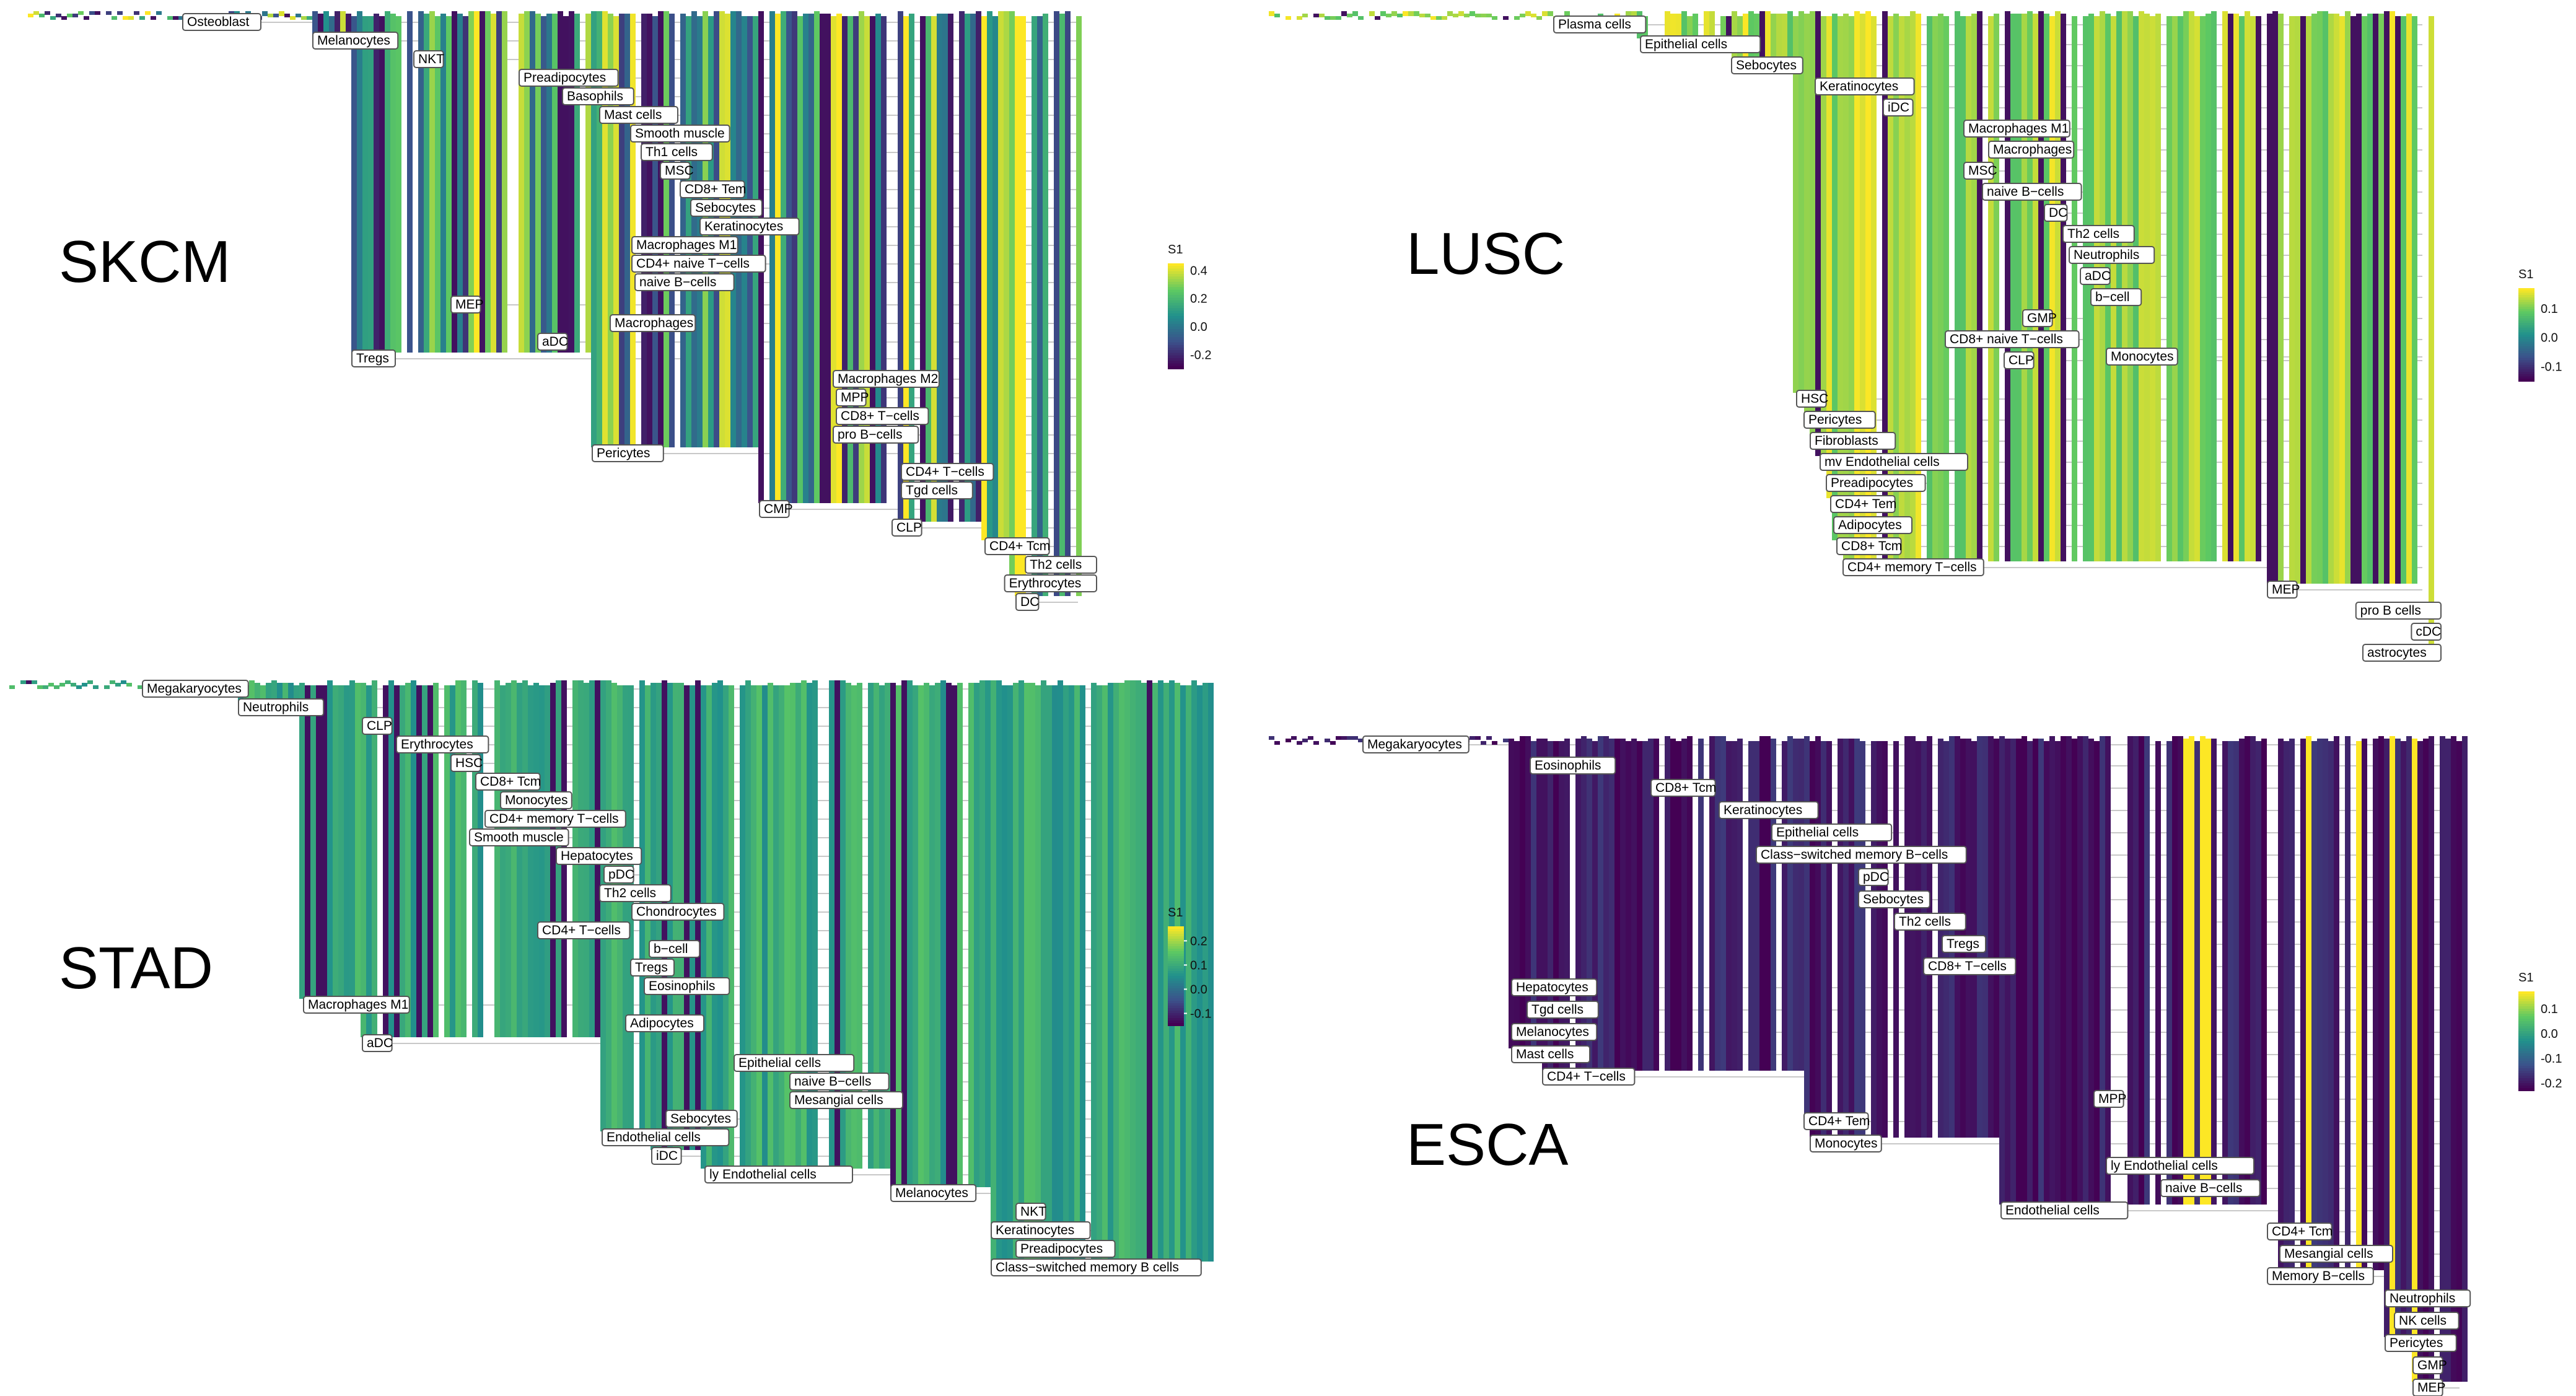 Image resolution: width=2576 pixels, height=1396 pixels. Describe the element at coordinates (2421, 1343) in the screenshot. I see `cell-label-pericytes: Pericytes` at that location.